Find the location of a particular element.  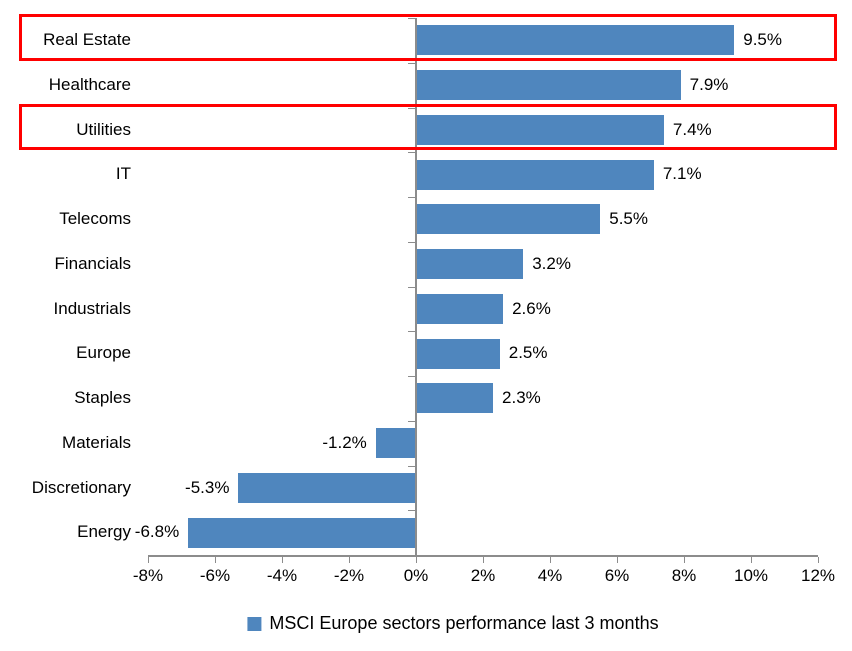

value-label: 5.5% is located at coordinates (628, 218).